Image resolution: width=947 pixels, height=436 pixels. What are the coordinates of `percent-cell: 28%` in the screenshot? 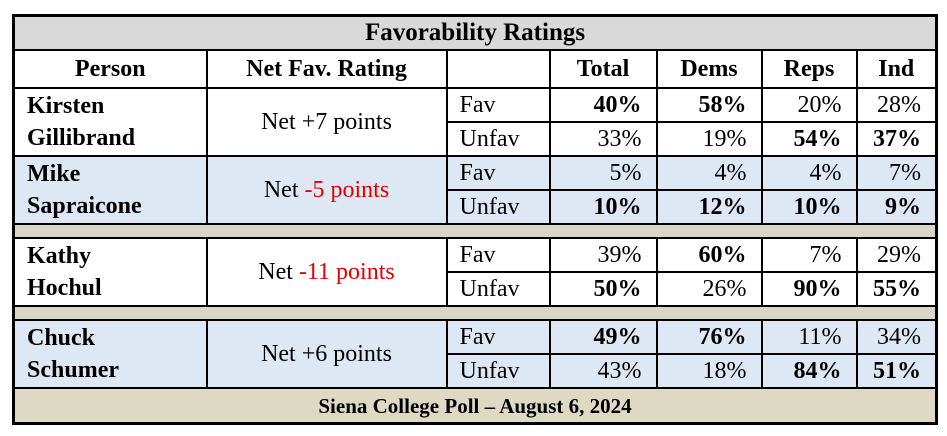 It's located at (896, 105).